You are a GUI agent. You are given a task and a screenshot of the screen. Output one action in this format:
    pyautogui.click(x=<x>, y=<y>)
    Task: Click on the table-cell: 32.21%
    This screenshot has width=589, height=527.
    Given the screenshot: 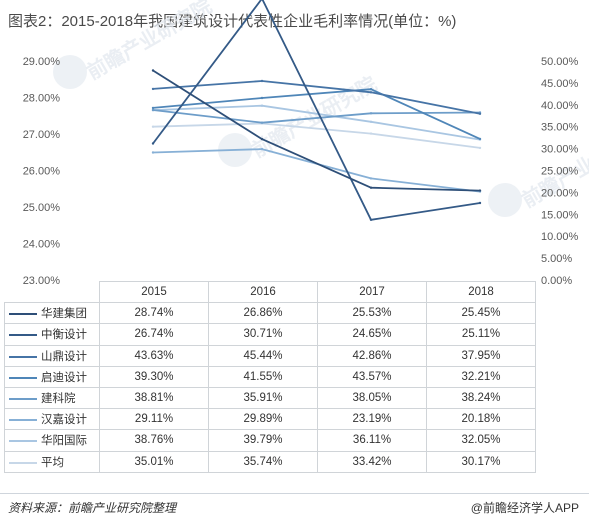 What is the action you would take?
    pyautogui.click(x=481, y=376)
    